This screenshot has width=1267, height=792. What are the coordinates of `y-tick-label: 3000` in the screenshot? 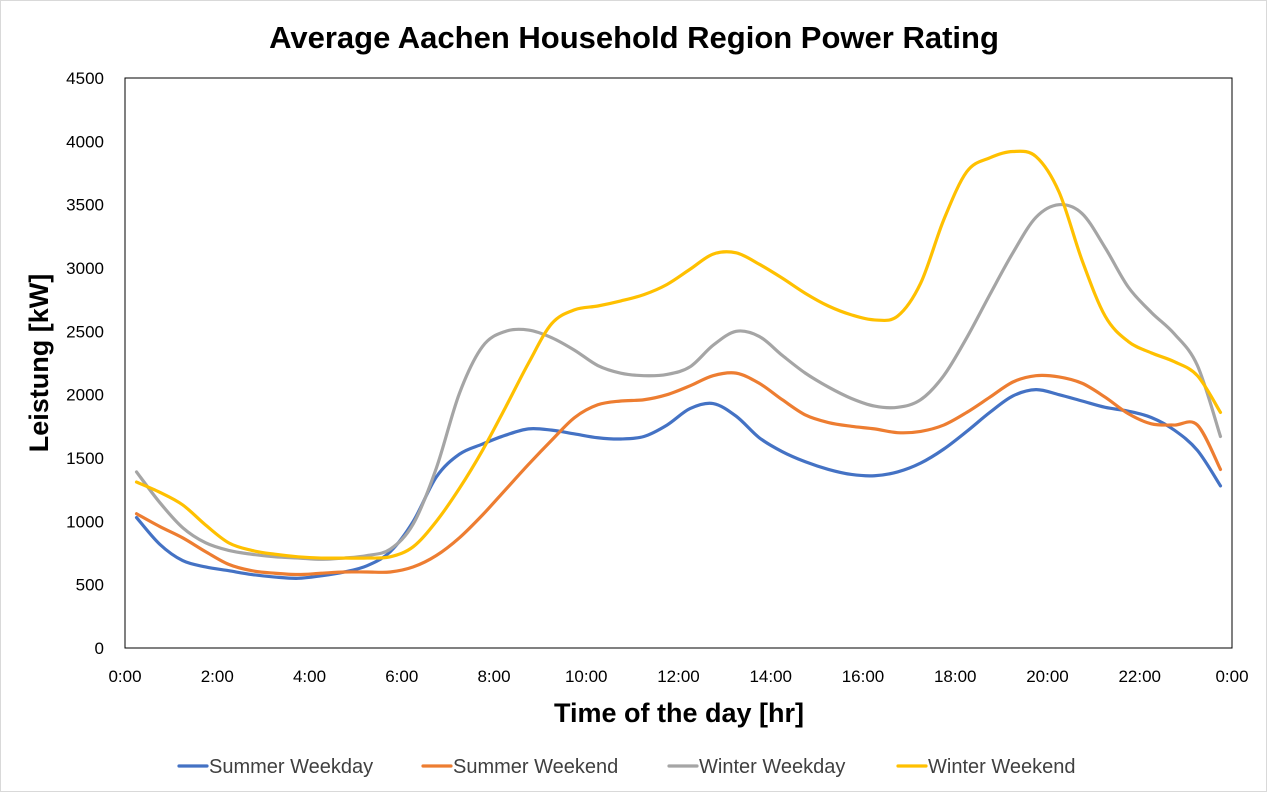 It's located at (85, 268).